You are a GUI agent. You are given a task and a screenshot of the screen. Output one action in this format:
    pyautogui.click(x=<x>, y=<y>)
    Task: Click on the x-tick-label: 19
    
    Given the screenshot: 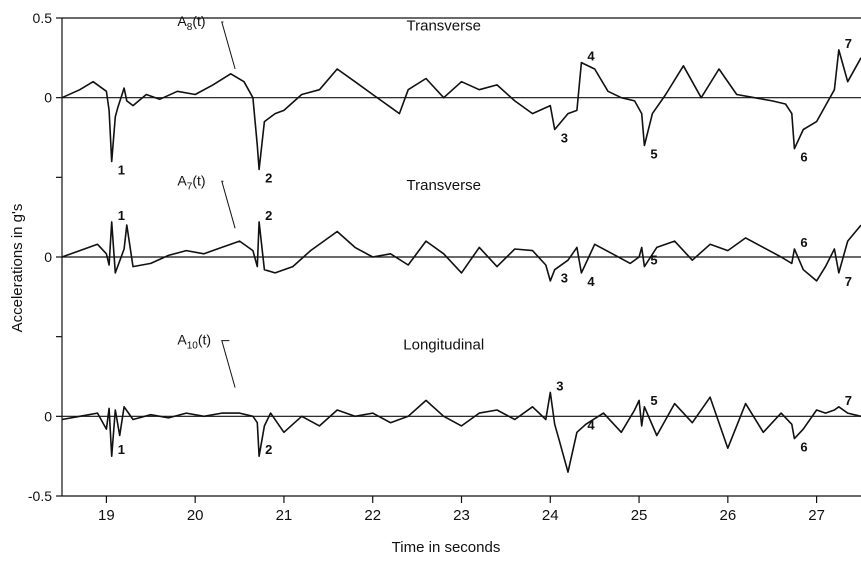 What is the action you would take?
    pyautogui.click(x=106, y=515)
    